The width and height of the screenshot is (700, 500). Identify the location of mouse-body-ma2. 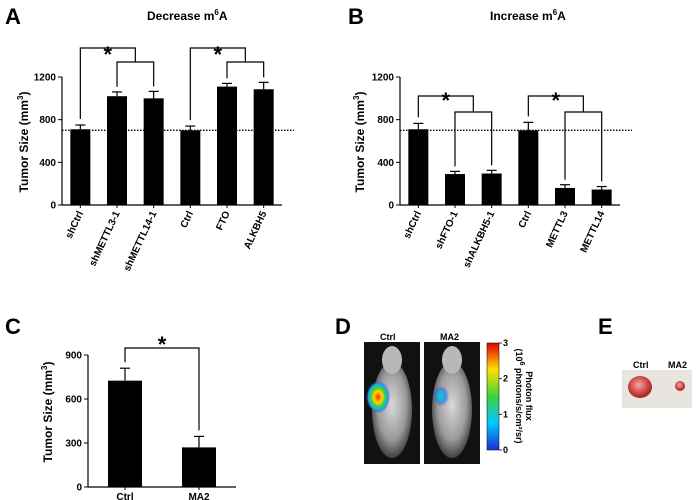
(452, 410).